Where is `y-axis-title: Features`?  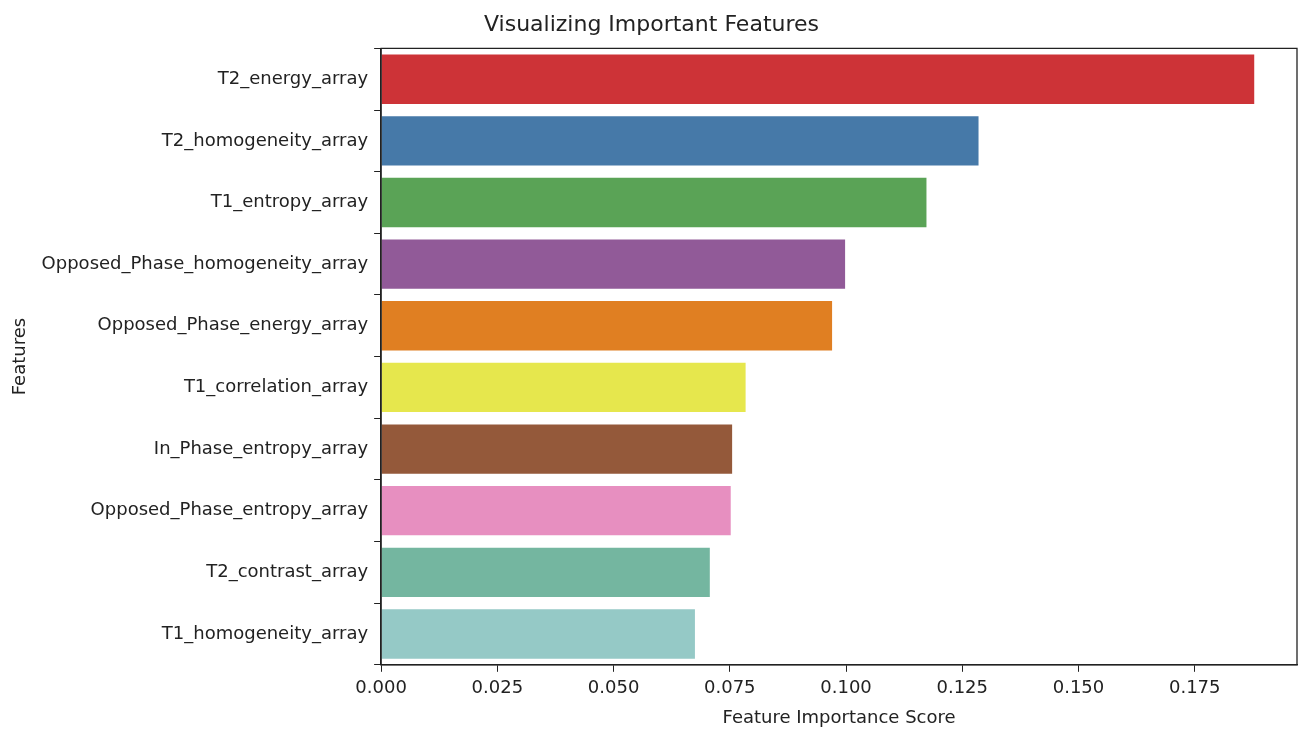
y-axis-title: Features is located at coordinates (19, 356).